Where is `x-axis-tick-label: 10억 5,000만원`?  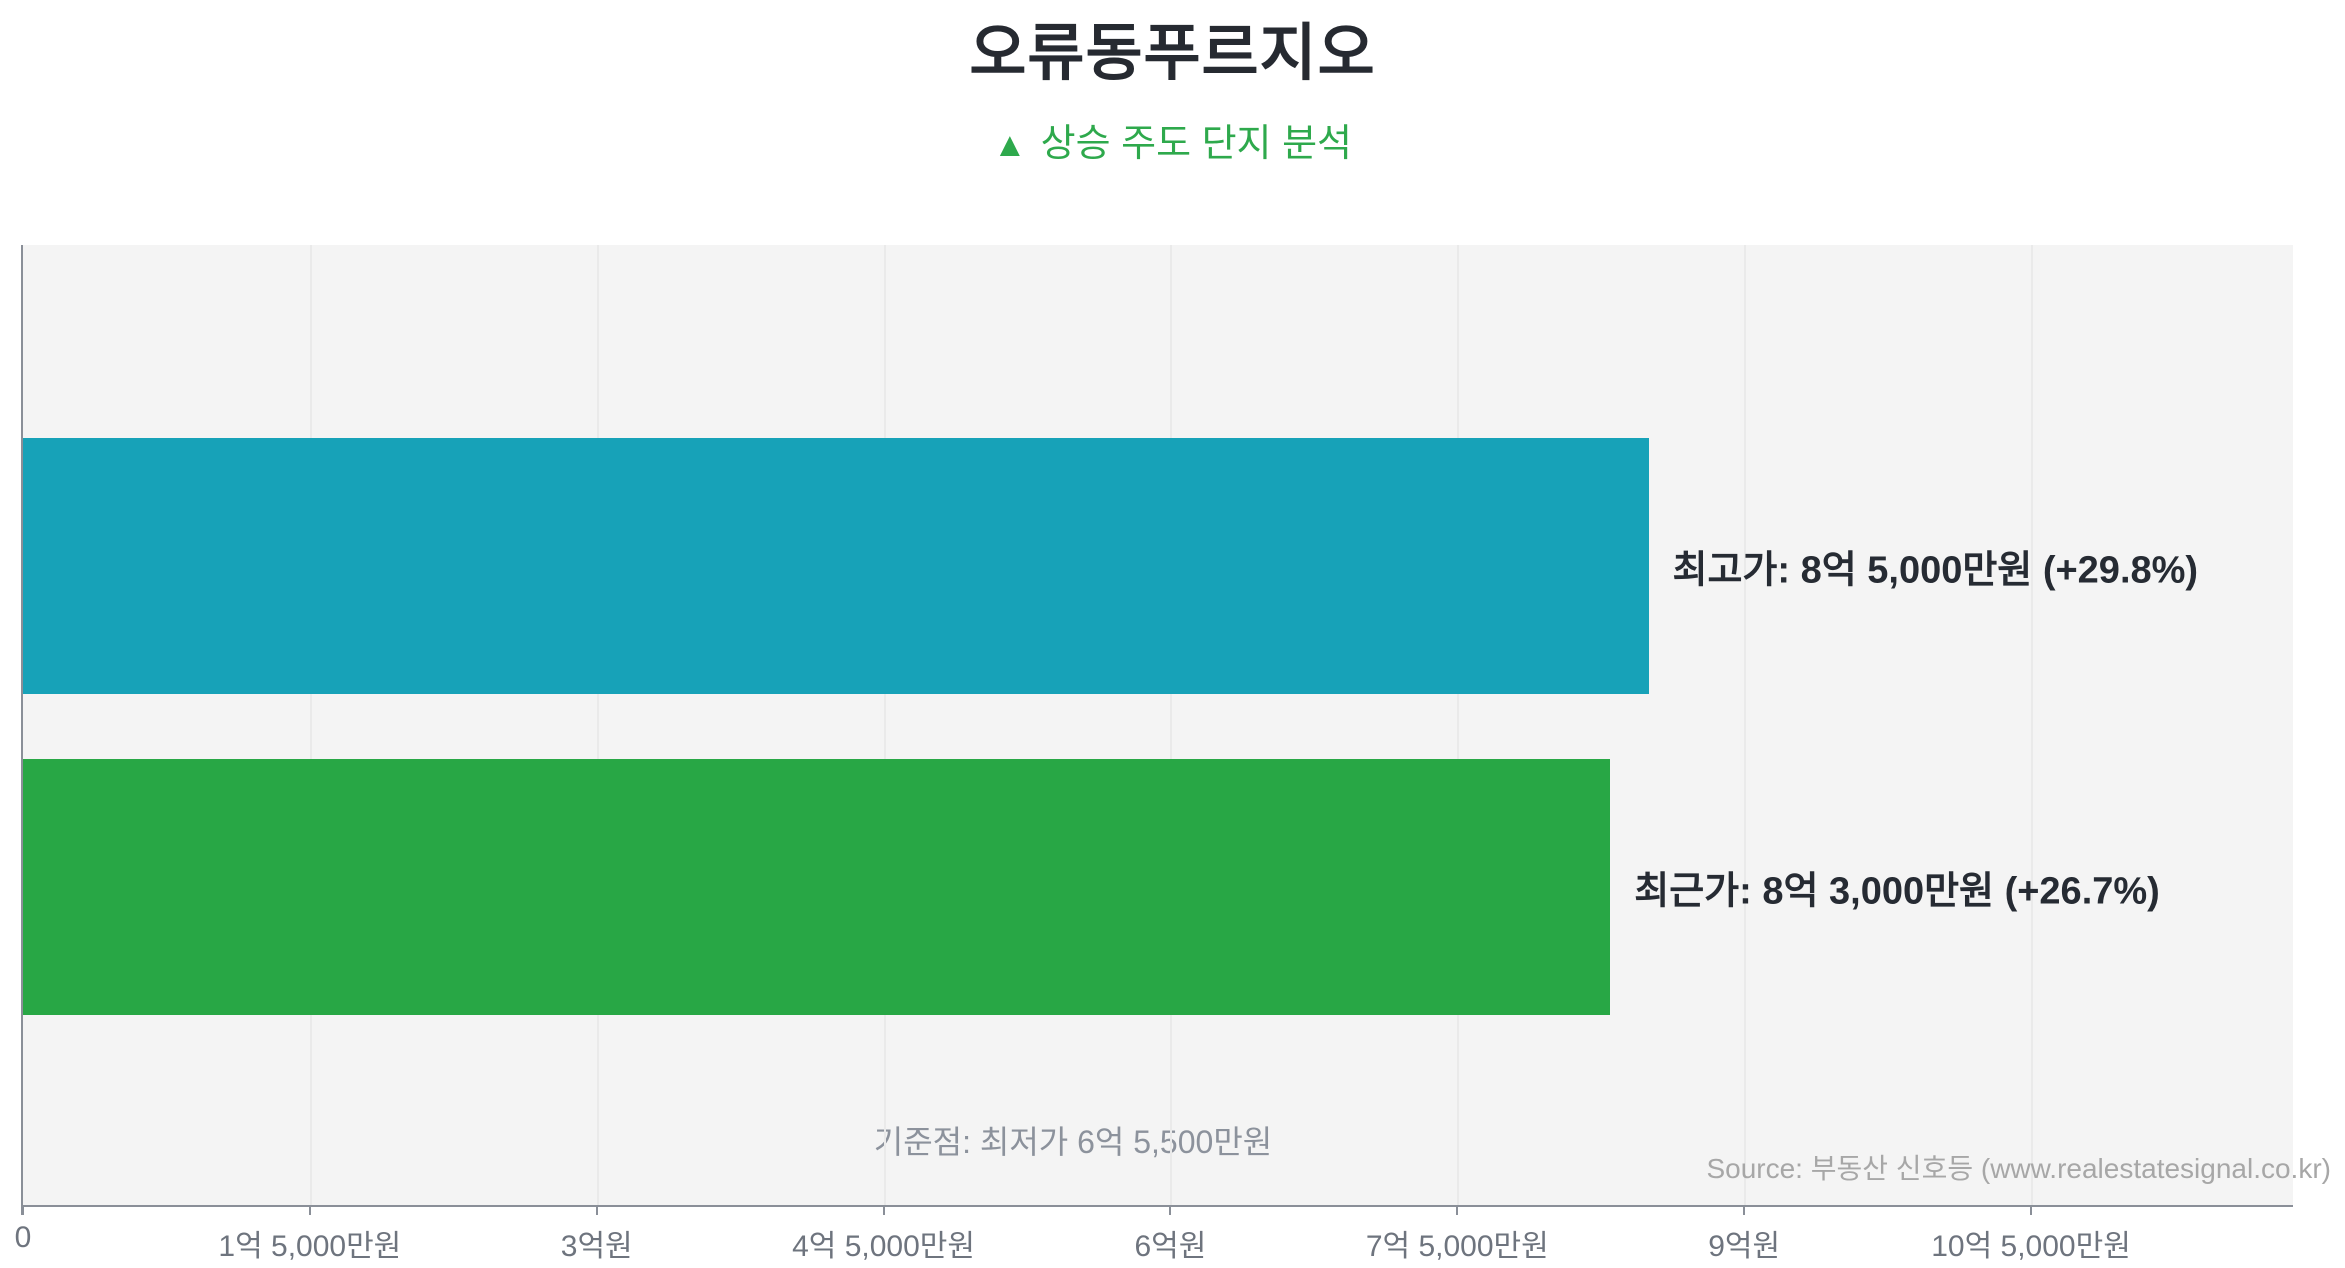 x-axis-tick-label: 10억 5,000만원 is located at coordinates (2031, 1246).